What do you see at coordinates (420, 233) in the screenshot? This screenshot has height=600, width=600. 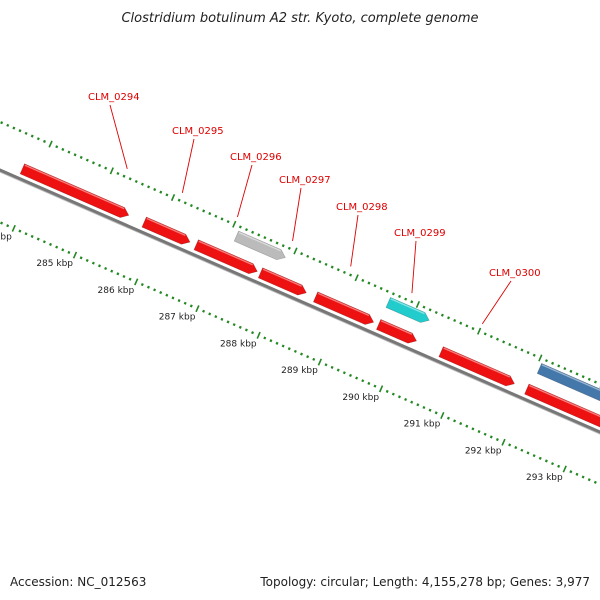 I see `callout-label: CLM_0299` at bounding box center [420, 233].